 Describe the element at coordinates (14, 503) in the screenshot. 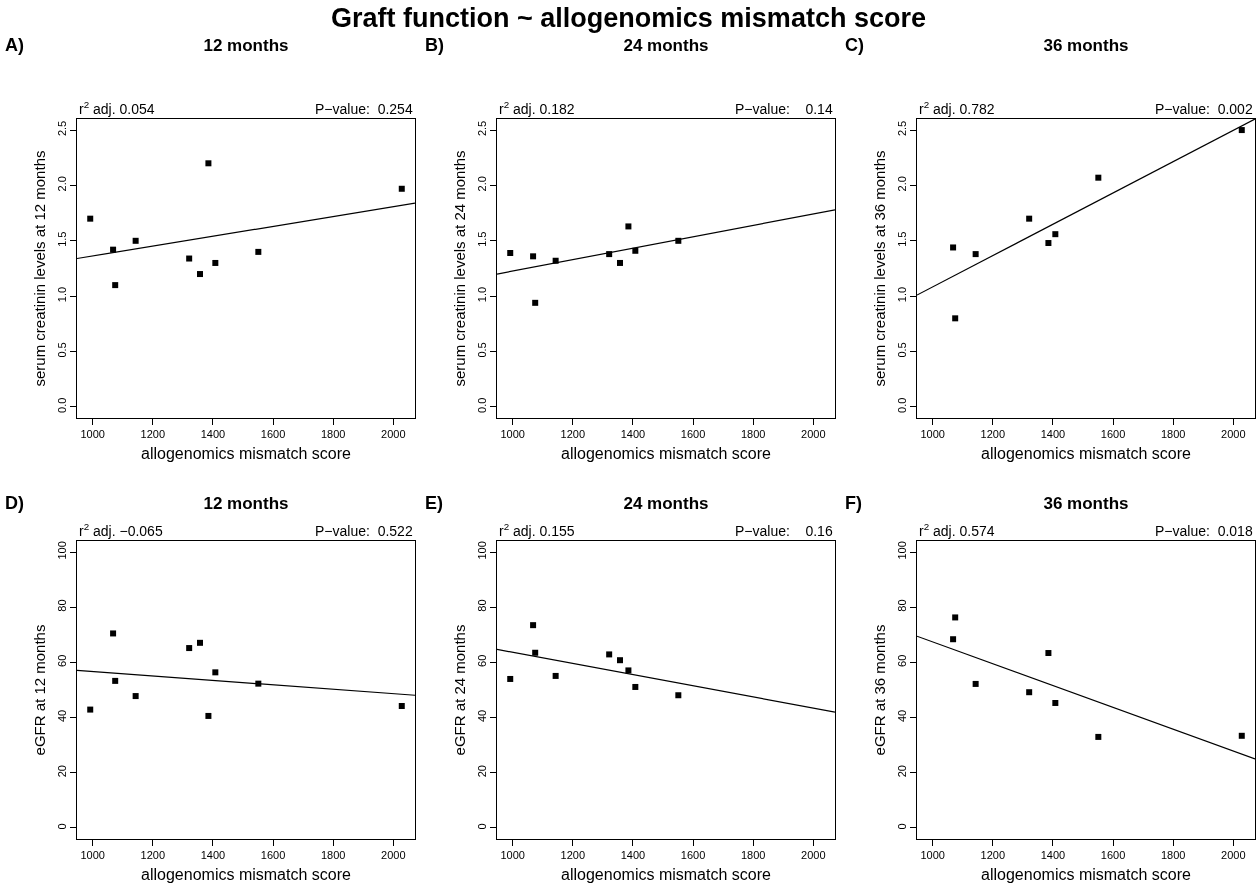

I see `text: D)` at that location.